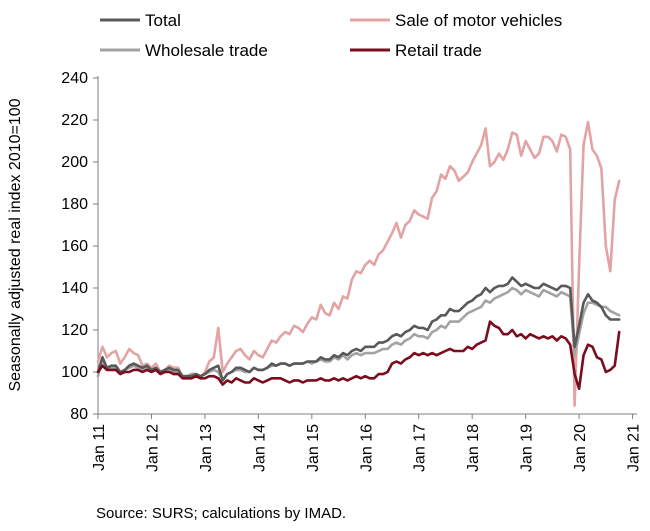 The width and height of the screenshot is (650, 531). Describe the element at coordinates (74, 162) in the screenshot. I see `y-tick-label: 200` at that location.